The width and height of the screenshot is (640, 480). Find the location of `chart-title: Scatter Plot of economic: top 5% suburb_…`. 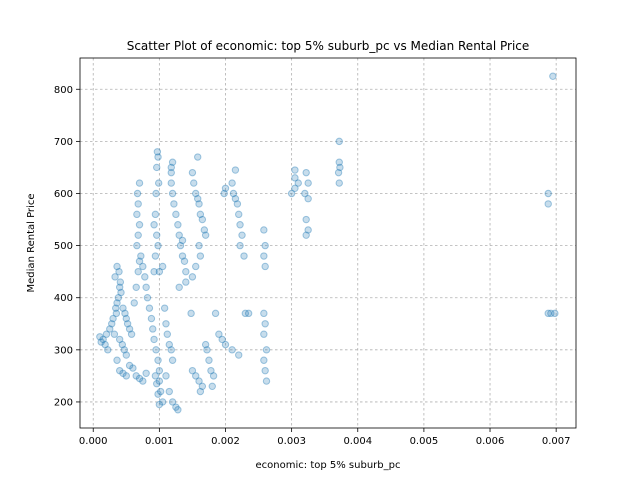

chart-title: Scatter Plot of economic: top 5% suburb_… is located at coordinates (328, 46).